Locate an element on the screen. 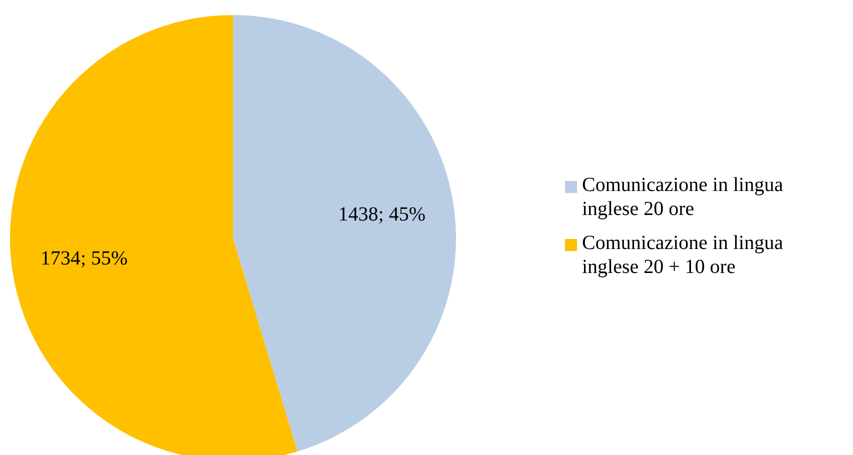 This screenshot has height=455, width=853. data-label: 1734; 55% is located at coordinates (84, 259).